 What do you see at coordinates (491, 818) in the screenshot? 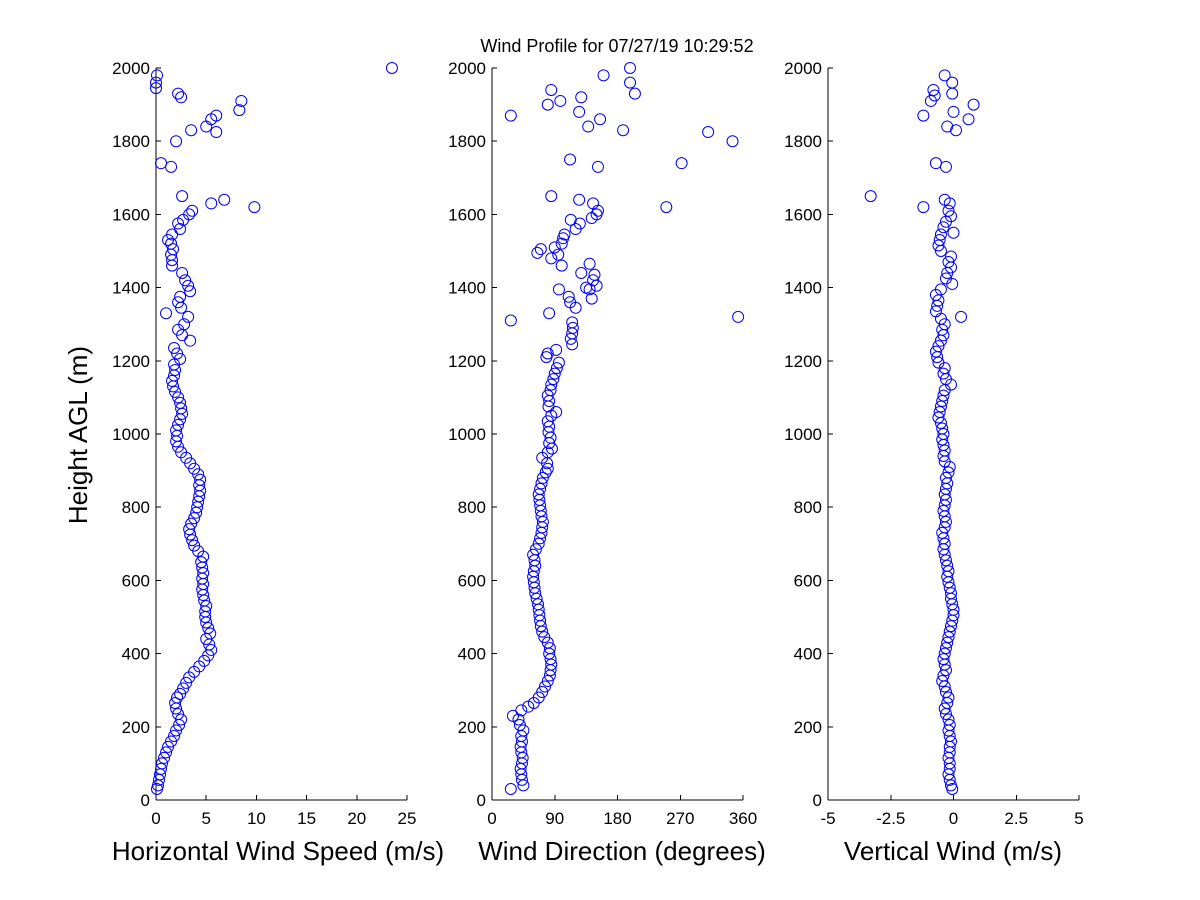
I see `x-tick-label: 0` at bounding box center [491, 818].